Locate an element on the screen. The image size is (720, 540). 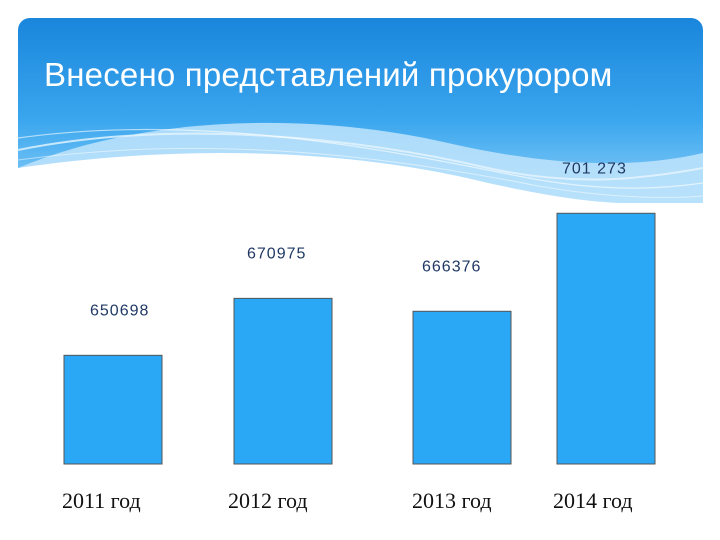
x-tick-label-1: 2011 год is located at coordinates (101, 500).